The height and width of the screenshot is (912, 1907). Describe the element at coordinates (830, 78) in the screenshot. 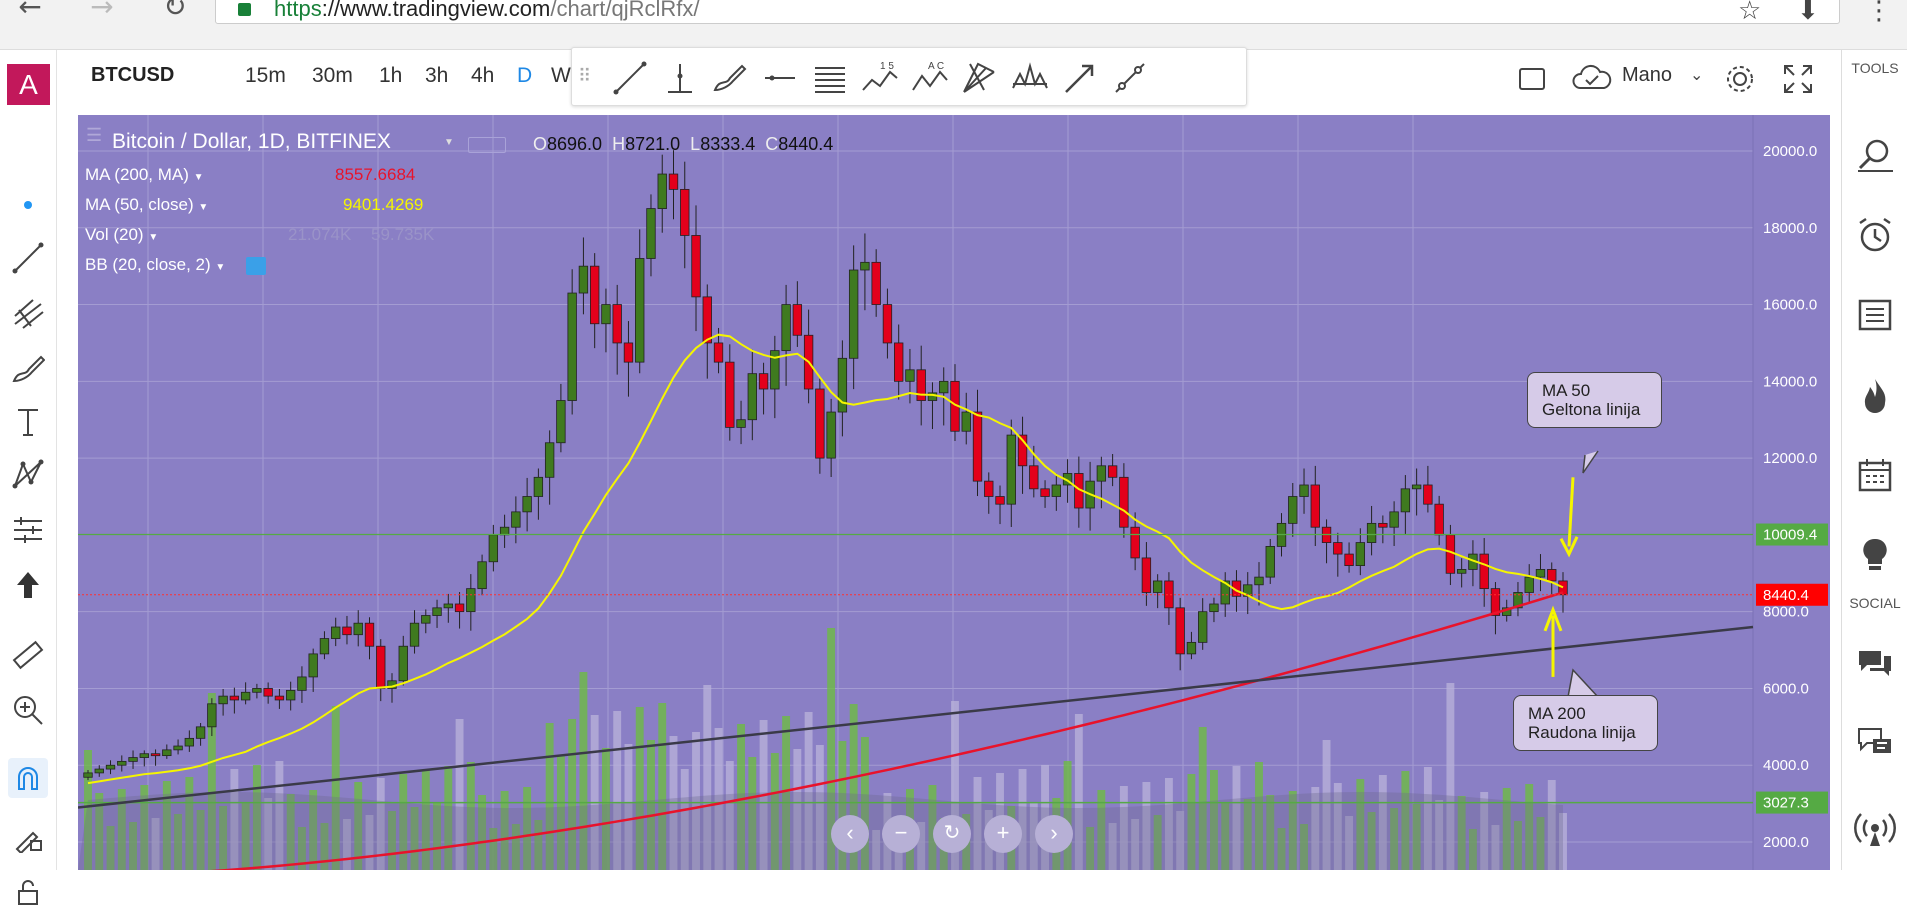

I see `fib-retracement-icon` at that location.